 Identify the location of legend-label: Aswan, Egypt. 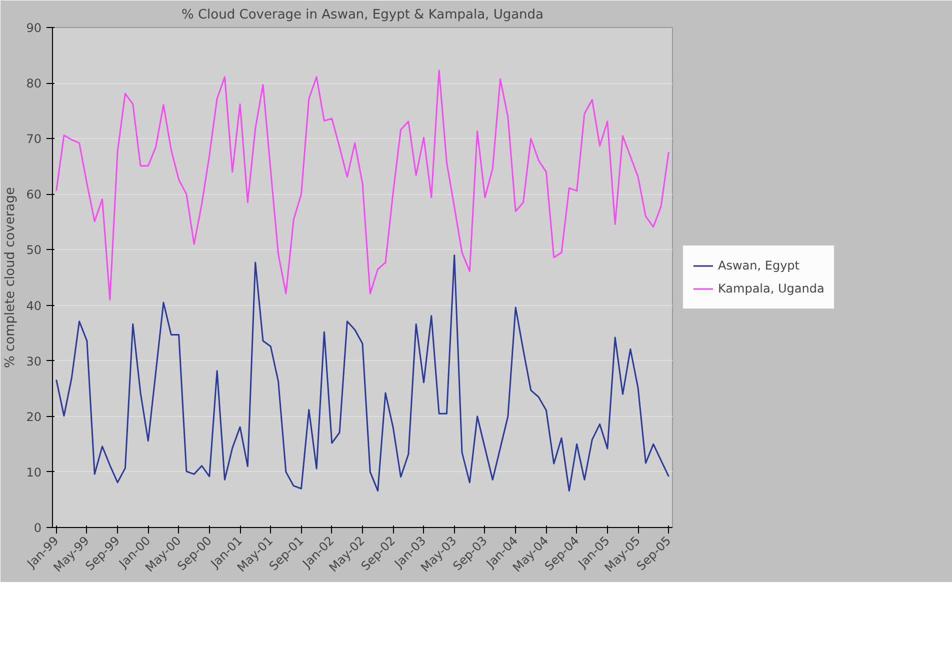
(759, 265).